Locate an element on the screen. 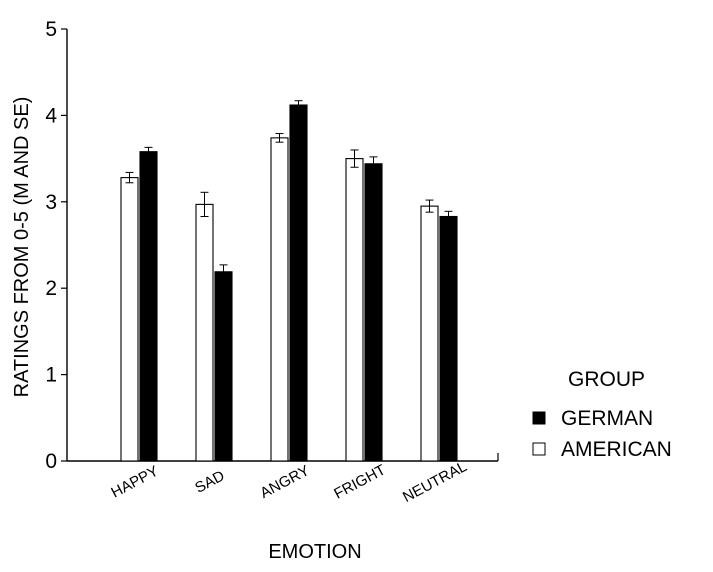 The width and height of the screenshot is (713, 572). y-tick-label: 3 is located at coordinates (51, 202).